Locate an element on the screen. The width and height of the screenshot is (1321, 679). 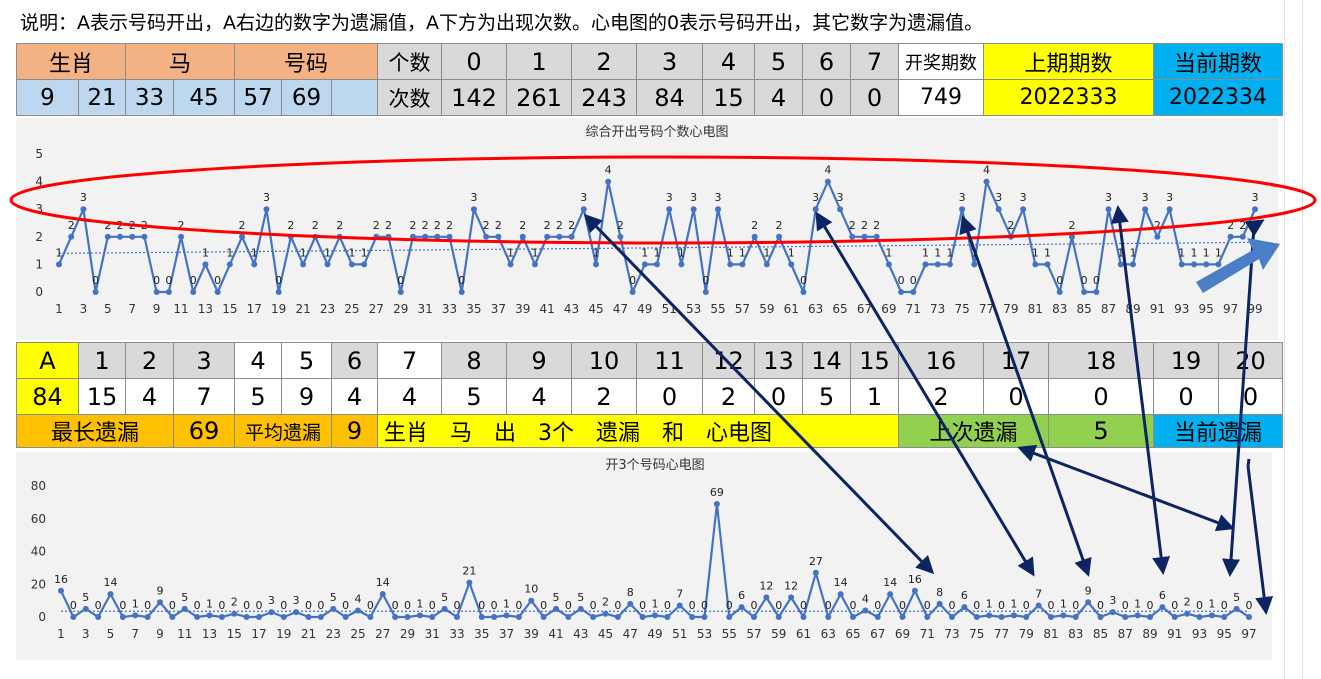
chart1-xtick-label: 17 is located at coordinates (254, 309).